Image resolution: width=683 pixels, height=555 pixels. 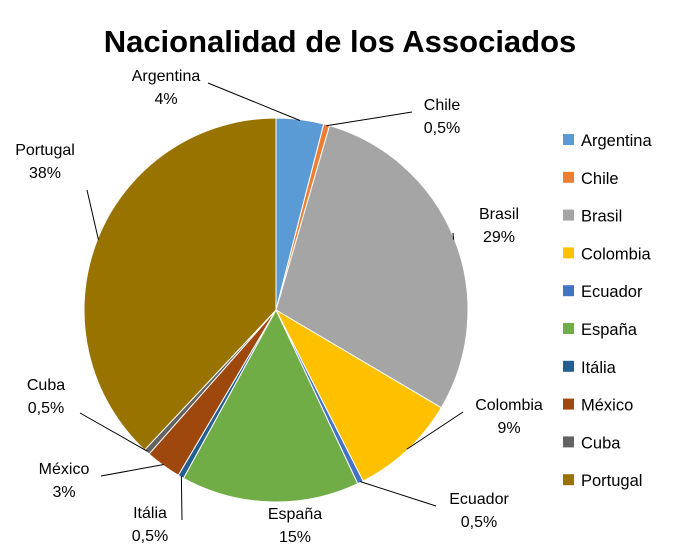 I want to click on slice-colombia, so click(x=358, y=395).